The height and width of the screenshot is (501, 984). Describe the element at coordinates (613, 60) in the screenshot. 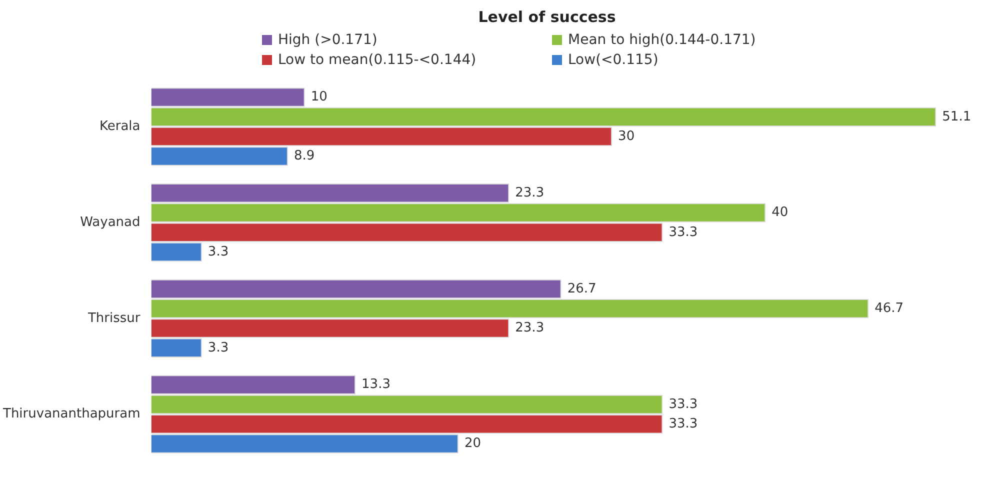

I see `legend-label: Low(<0.115)` at that location.